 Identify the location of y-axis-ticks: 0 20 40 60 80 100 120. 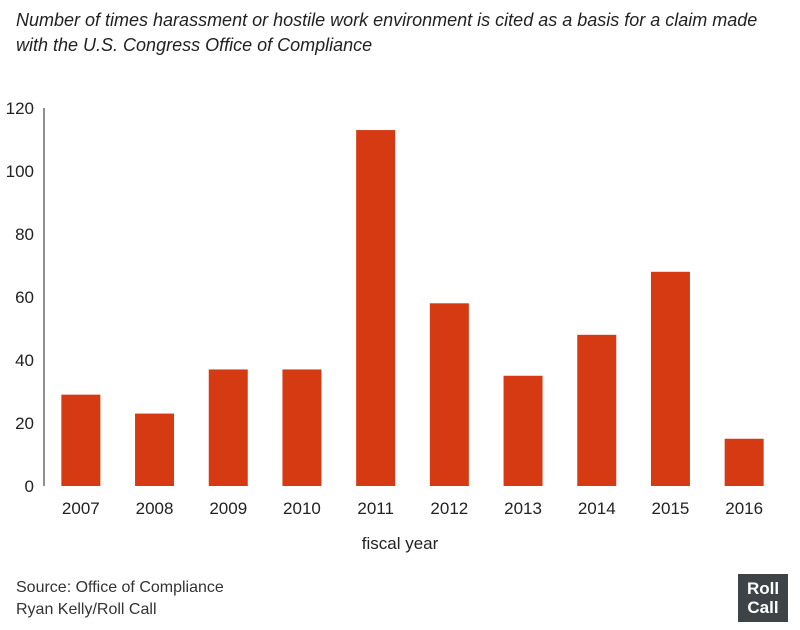
(20, 297).